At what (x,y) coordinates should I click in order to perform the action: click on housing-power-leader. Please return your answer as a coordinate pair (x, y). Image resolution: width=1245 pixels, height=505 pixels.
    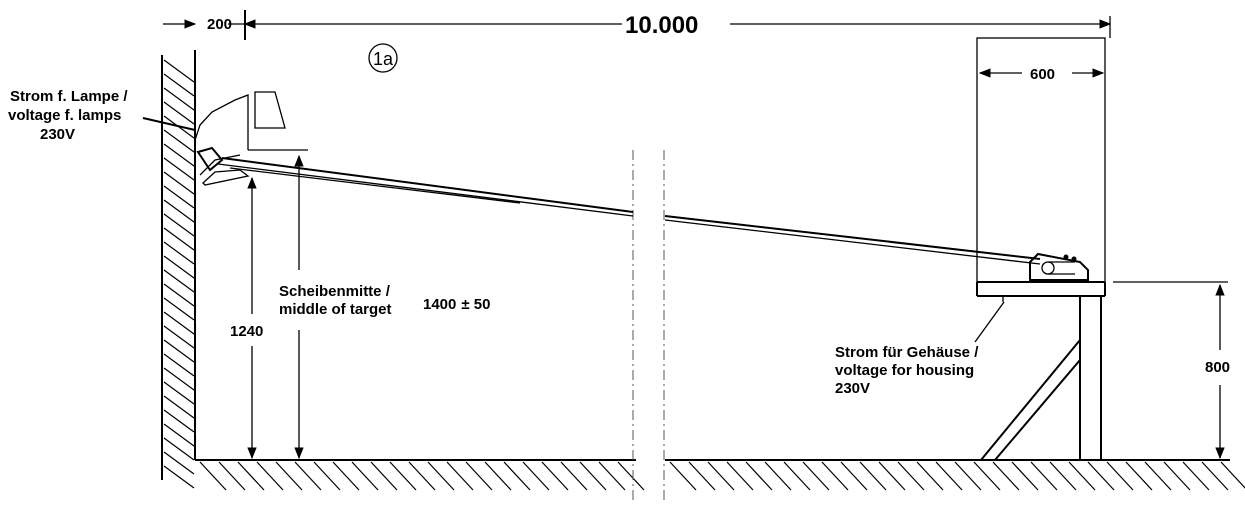
    Looking at the image, I should click on (989, 322).